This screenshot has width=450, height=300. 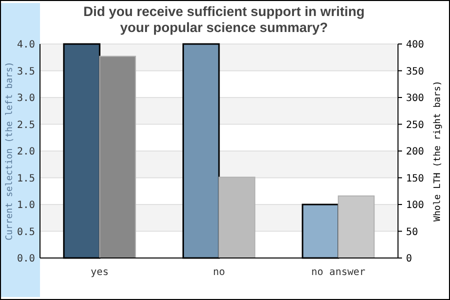 What do you see at coordinates (415, 125) in the screenshot?
I see `y2-tick-label: 250` at bounding box center [415, 125].